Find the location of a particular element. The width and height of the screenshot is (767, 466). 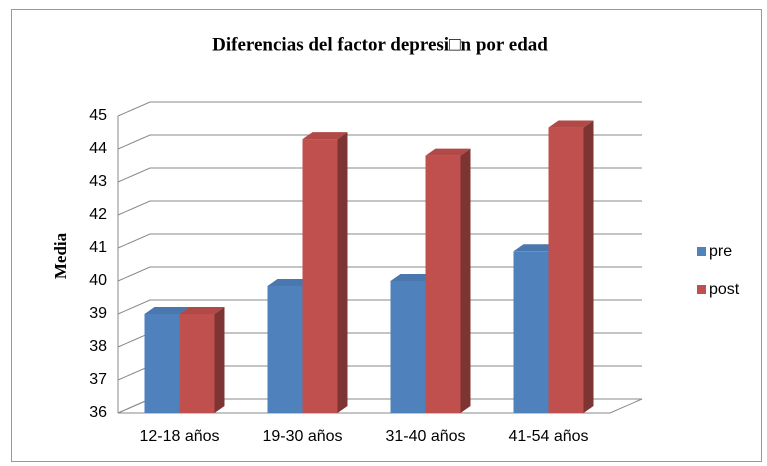

y-tick-label: 43 is located at coordinates (98, 181).